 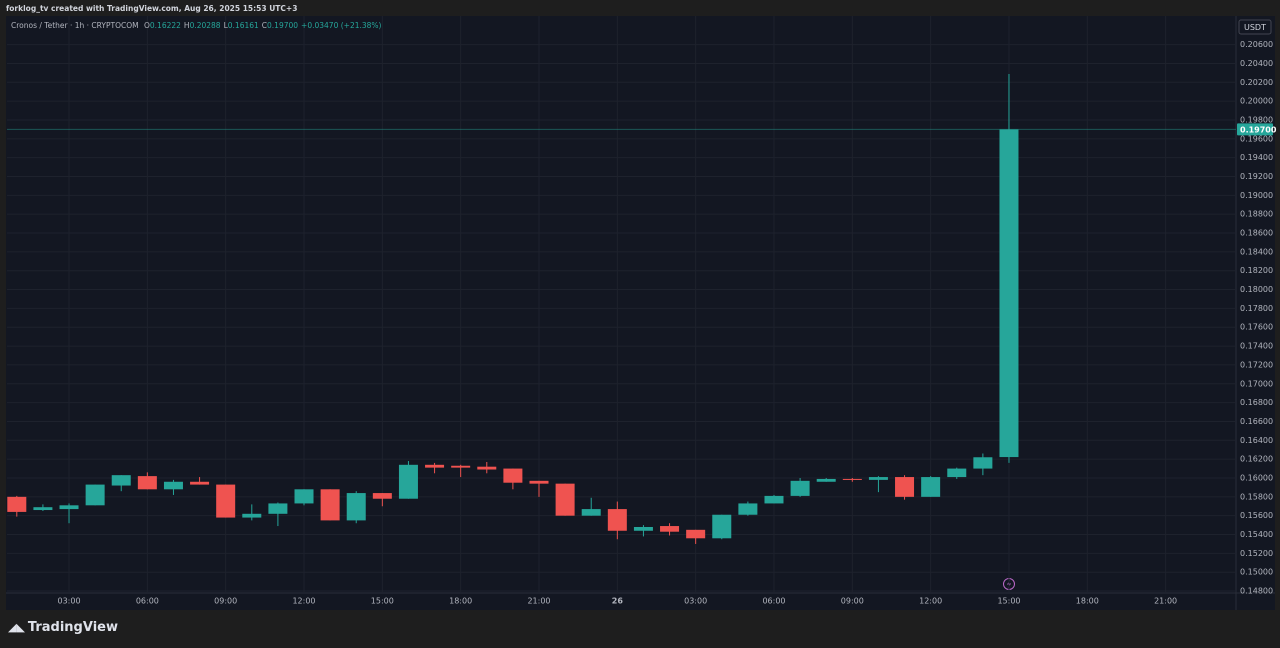 What do you see at coordinates (1256, 157) in the screenshot?
I see `y-tick-label: 0.19400` at bounding box center [1256, 157].